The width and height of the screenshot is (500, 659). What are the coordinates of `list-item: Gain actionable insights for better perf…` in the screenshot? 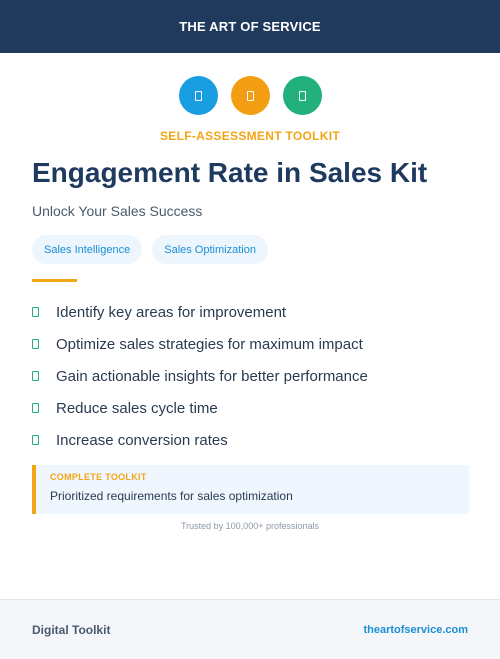 It's located at (200, 376).